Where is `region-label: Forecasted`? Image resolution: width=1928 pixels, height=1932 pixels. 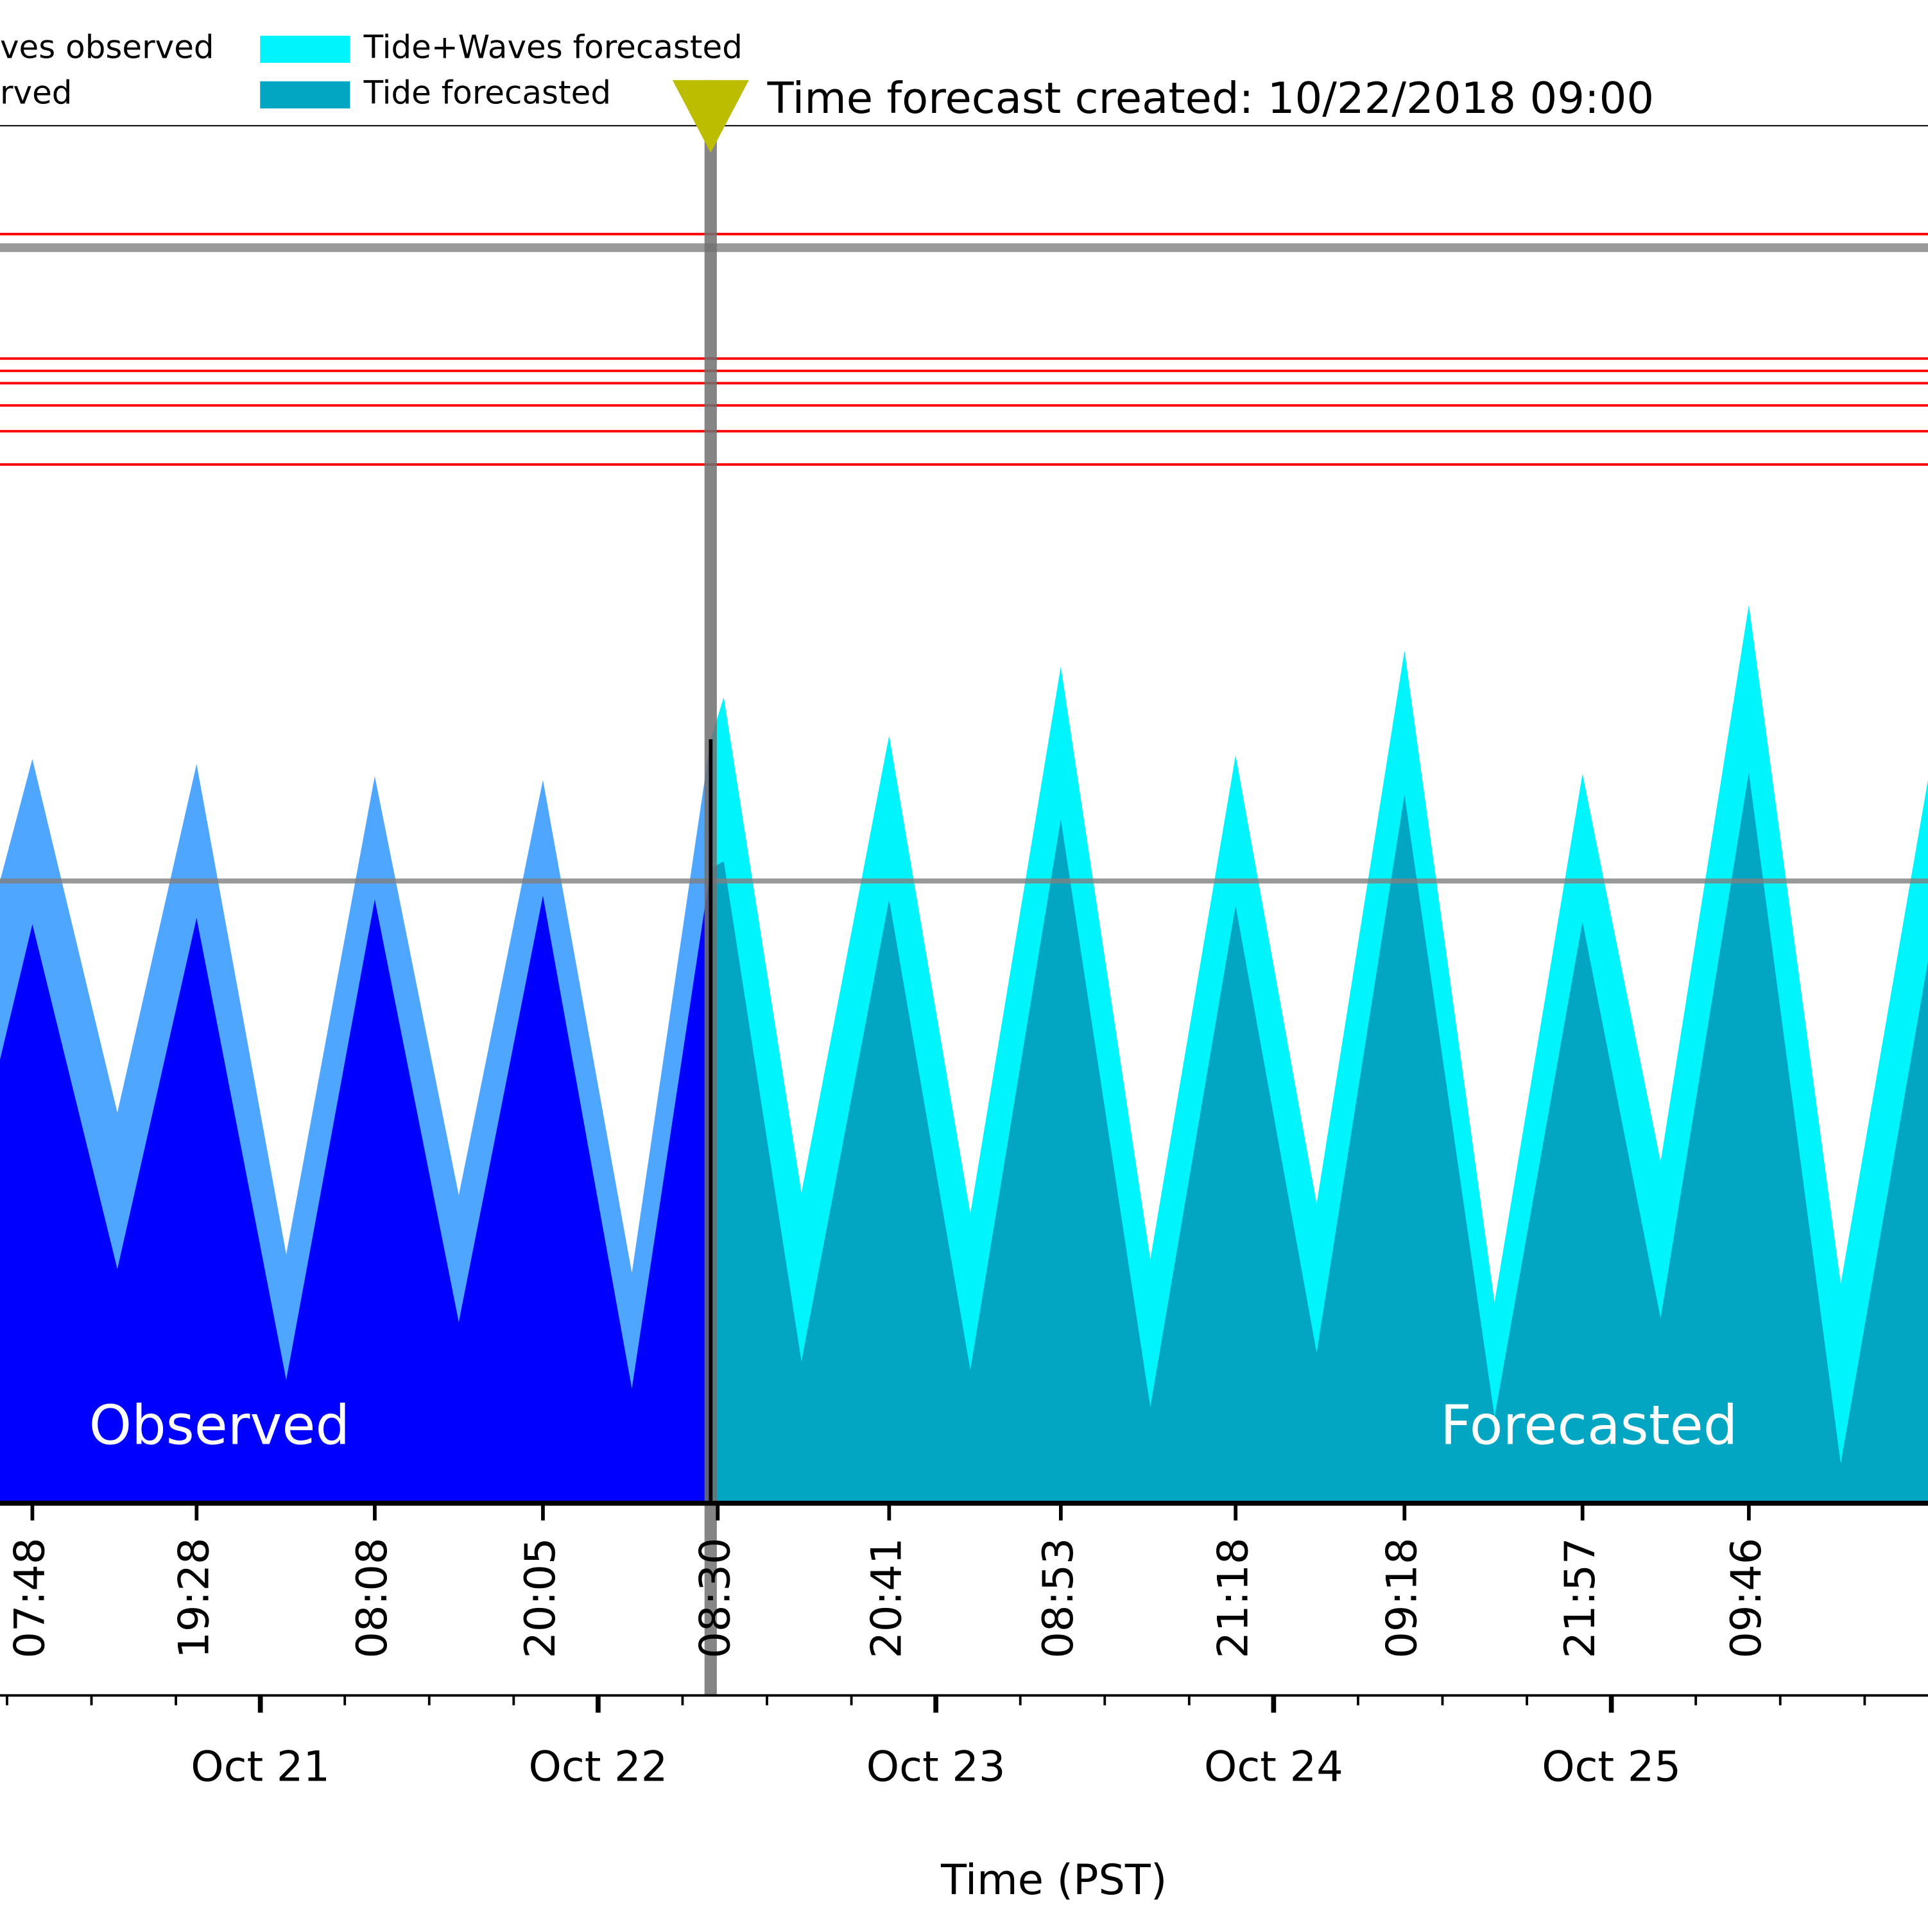 region-label: Forecasted is located at coordinates (1588, 1425).